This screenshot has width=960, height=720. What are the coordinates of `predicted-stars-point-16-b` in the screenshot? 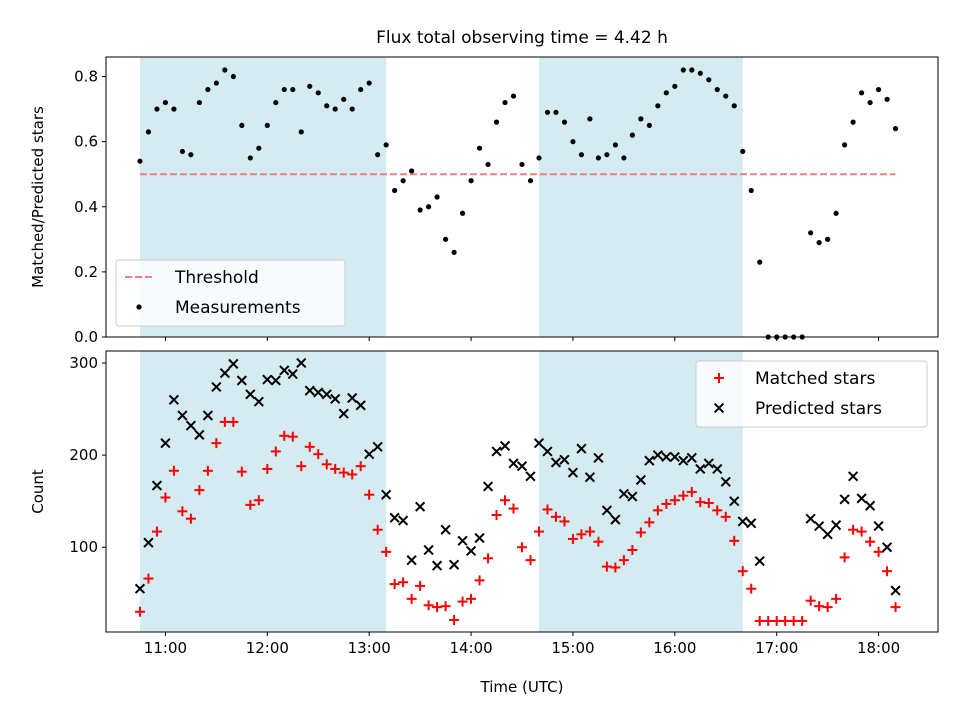 It's located at (275, 380).